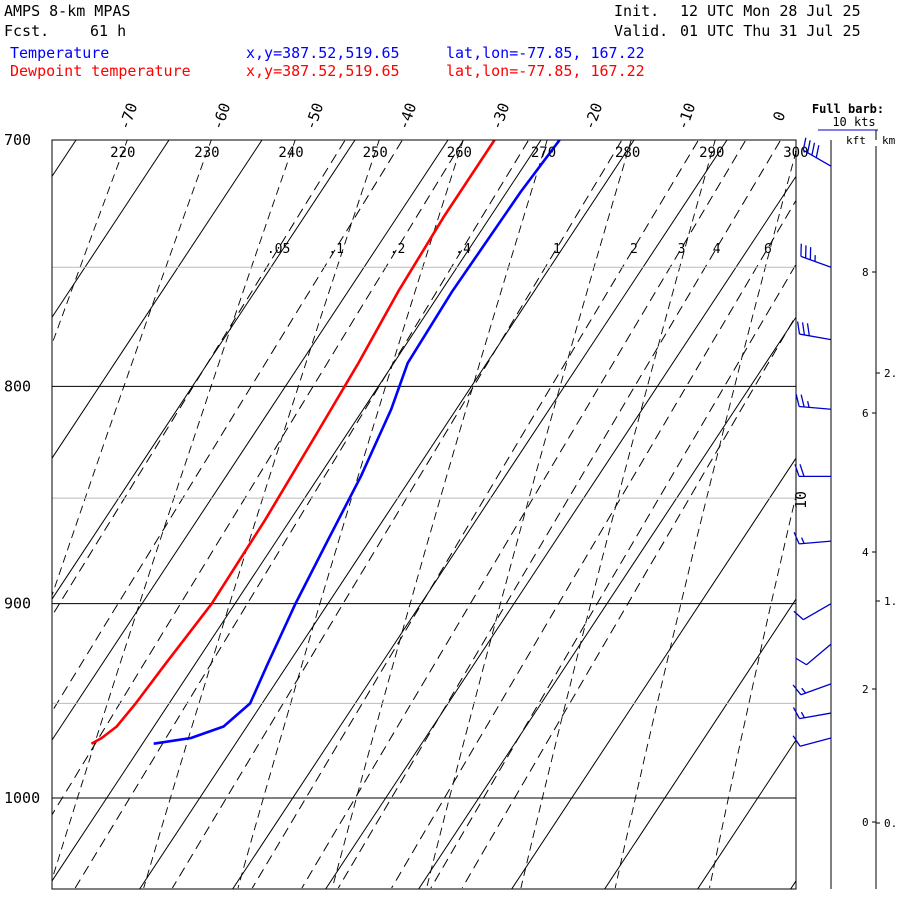  I want to click on barb-legend-line2: 10 kts, so click(853, 122).